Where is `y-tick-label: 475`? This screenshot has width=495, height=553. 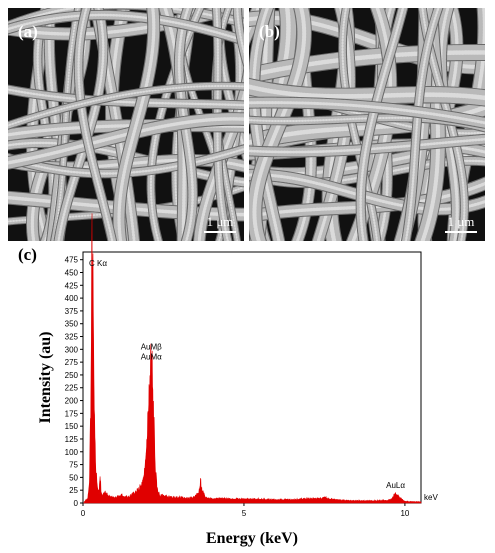
y-tick-label: 475 is located at coordinates (72, 260).